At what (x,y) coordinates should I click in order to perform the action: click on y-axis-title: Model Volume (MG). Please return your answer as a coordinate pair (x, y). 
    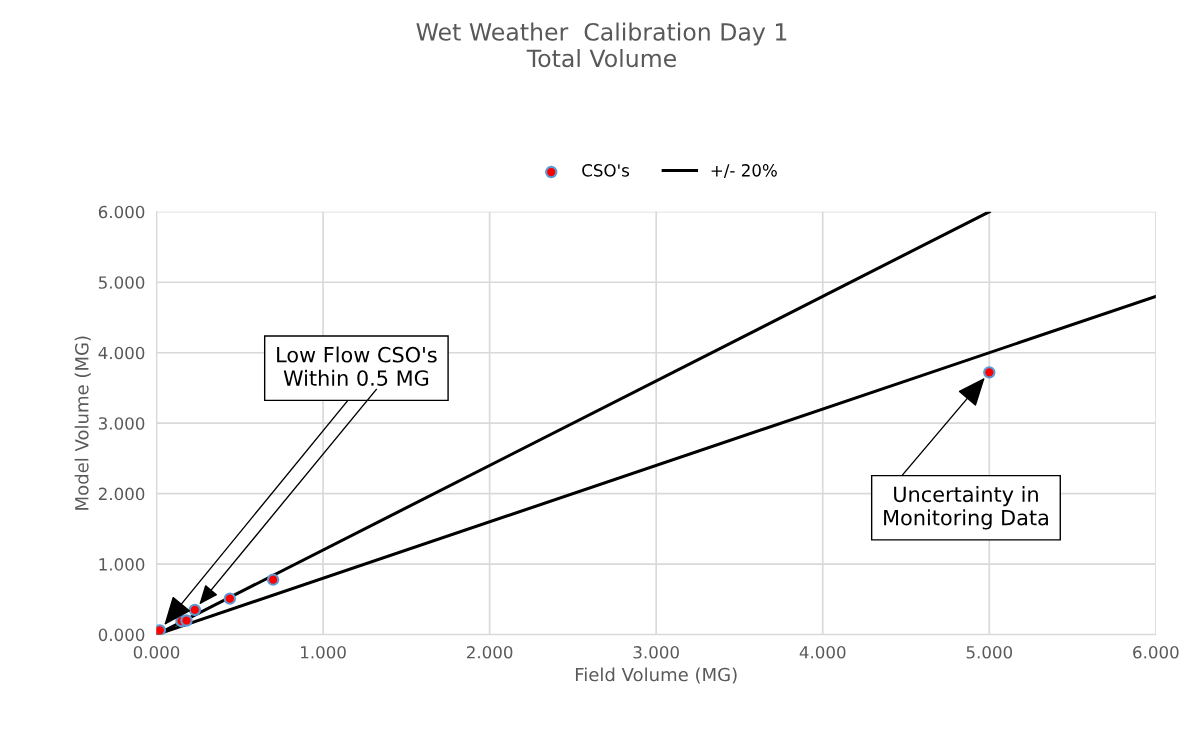
    Looking at the image, I should click on (82, 423).